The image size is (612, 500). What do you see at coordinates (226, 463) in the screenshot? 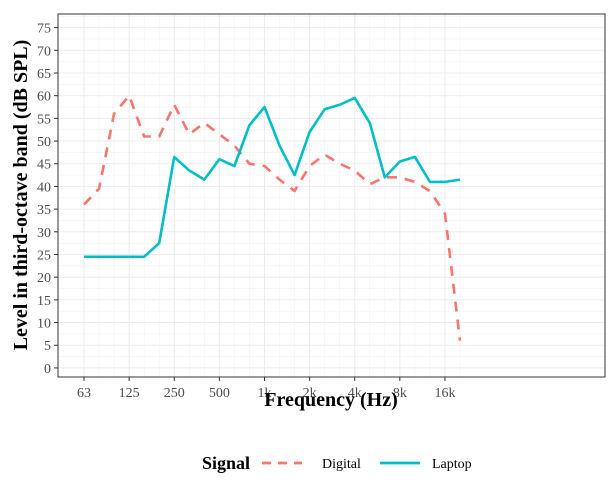
I see `legend-title: Signal` at bounding box center [226, 463].